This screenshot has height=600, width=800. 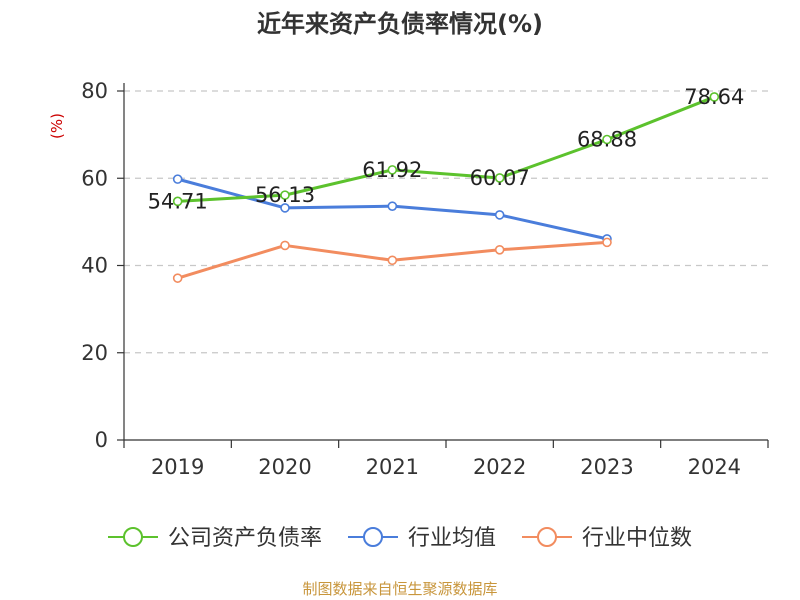 I want to click on source-note: 制图数据来自恒生聚源数据库, so click(x=400, y=589).